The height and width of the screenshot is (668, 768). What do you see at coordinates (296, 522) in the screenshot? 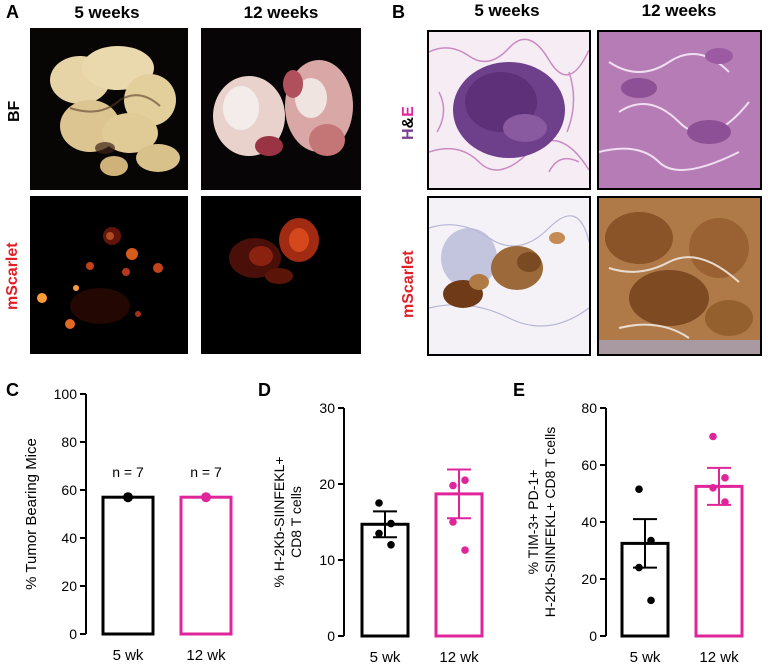
I see `chart-d-y-label-line2: CD8 T cells` at bounding box center [296, 522].